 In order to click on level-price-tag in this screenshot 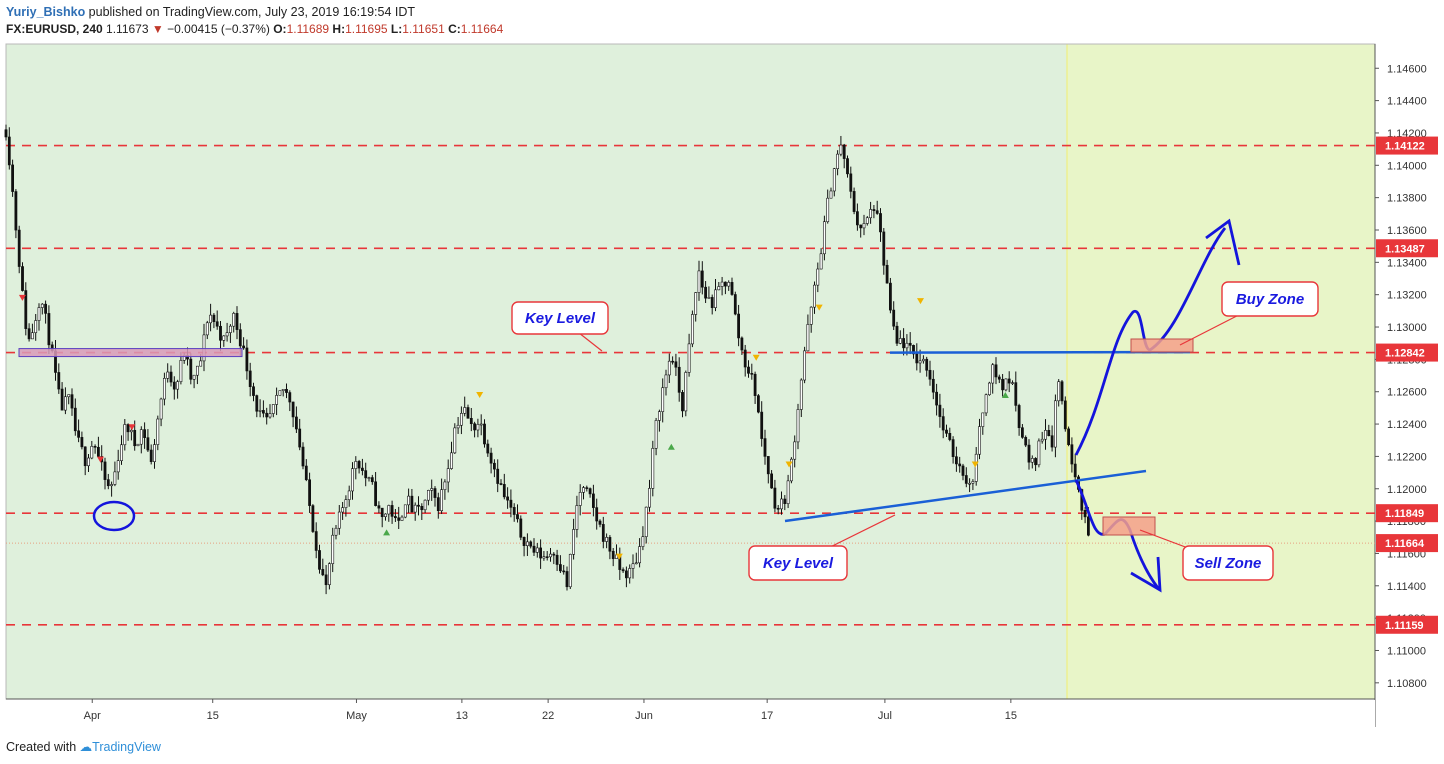, I will do `click(1407, 624)`.